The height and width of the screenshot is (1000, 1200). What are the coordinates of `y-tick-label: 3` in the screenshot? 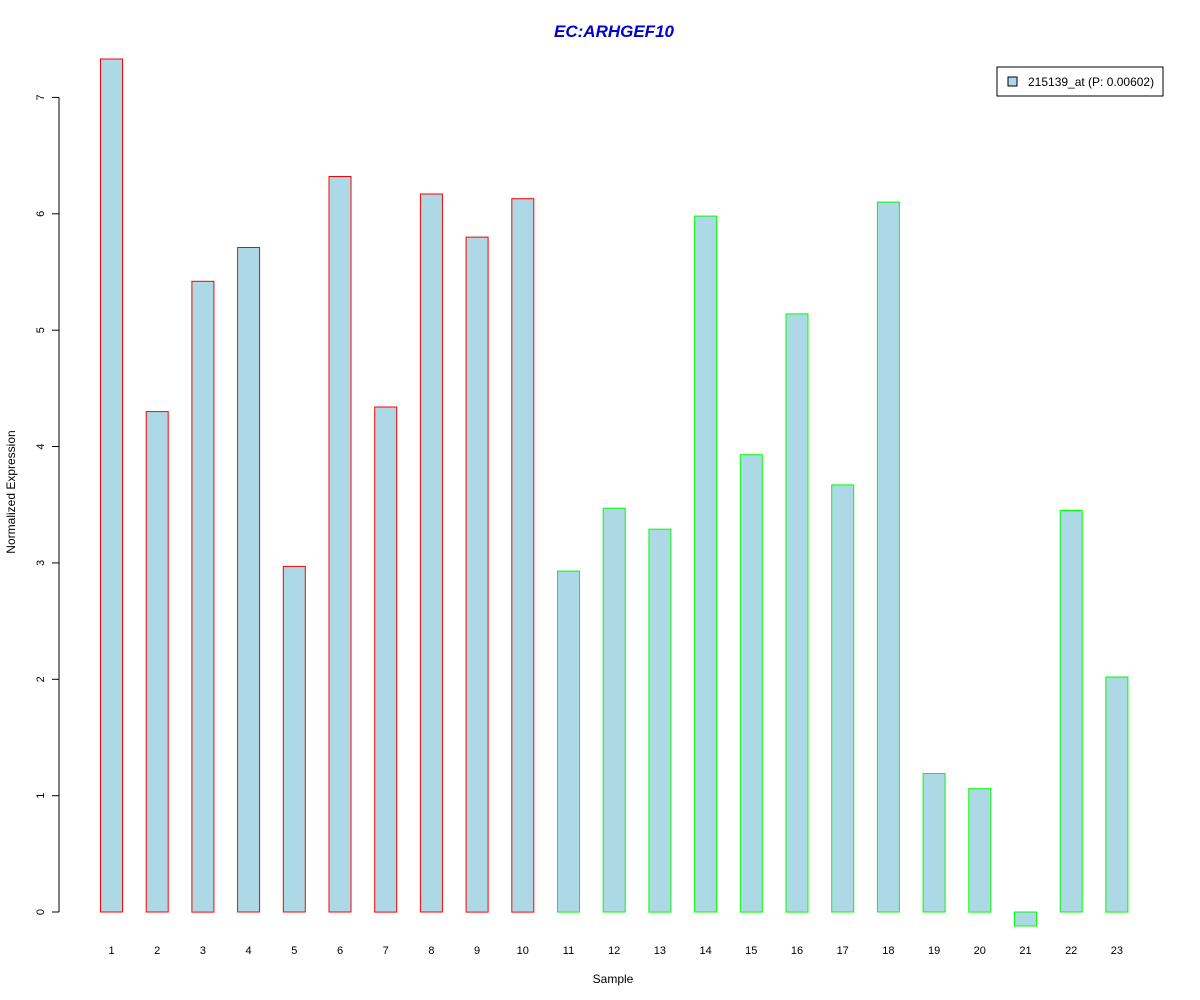 It's located at (41, 563).